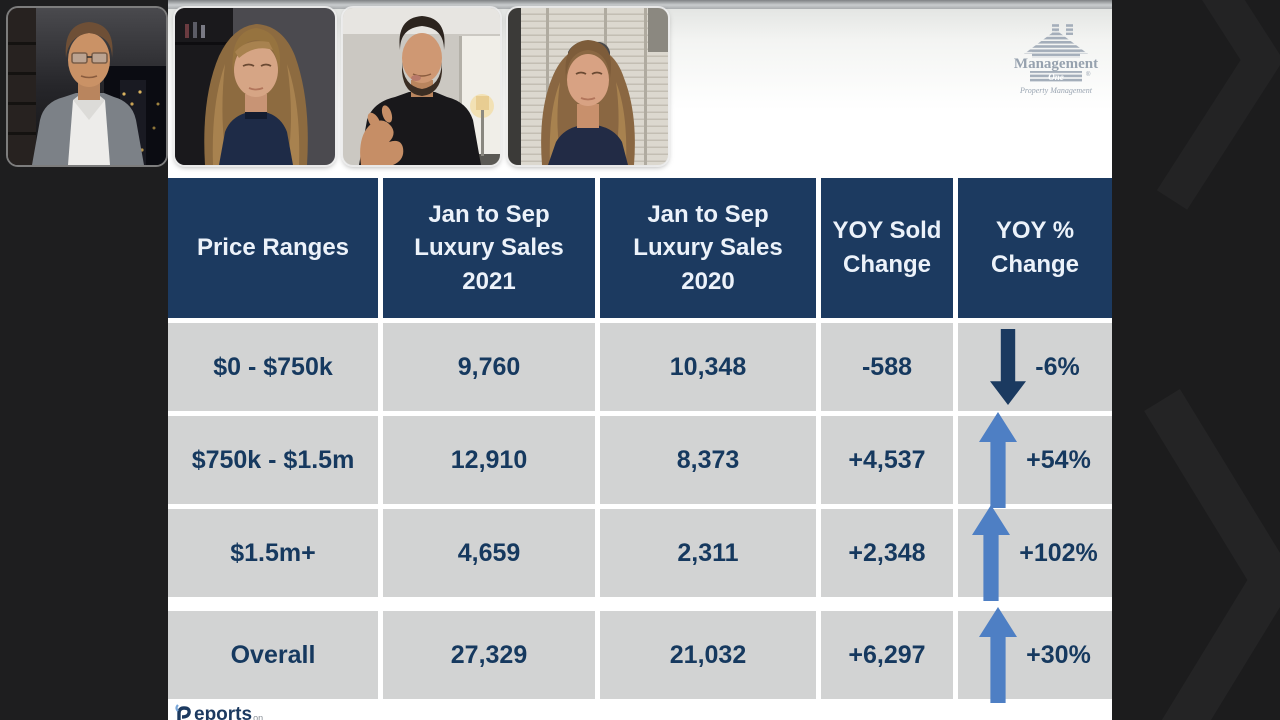 The height and width of the screenshot is (720, 1280). Describe the element at coordinates (183, 712) in the screenshot. I see `reports-r-icon` at that location.